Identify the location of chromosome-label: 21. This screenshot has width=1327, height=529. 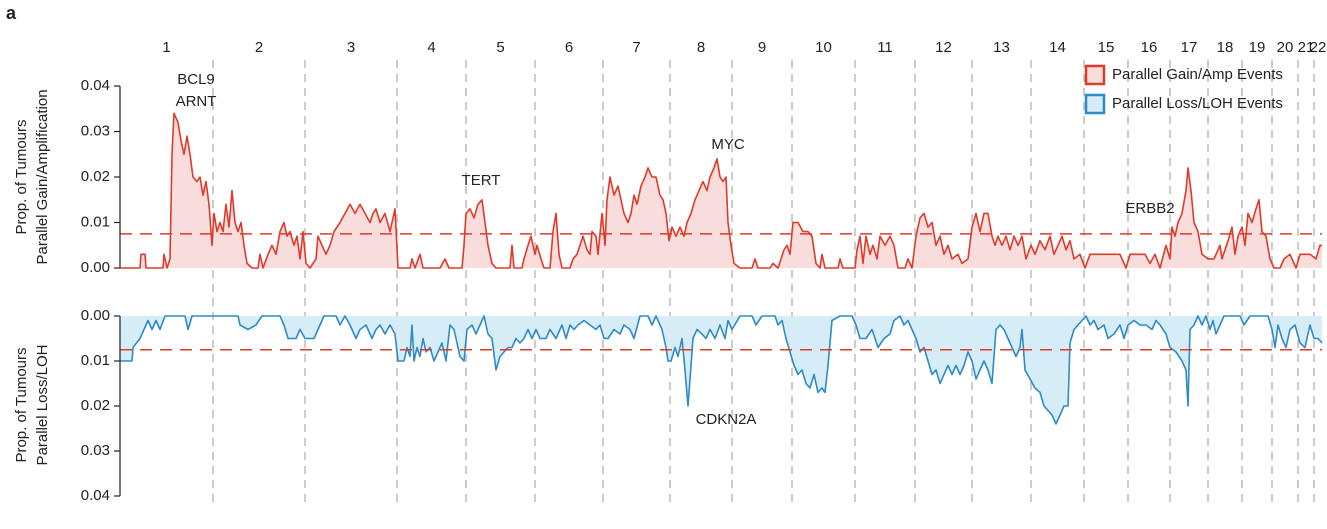
(1306, 47).